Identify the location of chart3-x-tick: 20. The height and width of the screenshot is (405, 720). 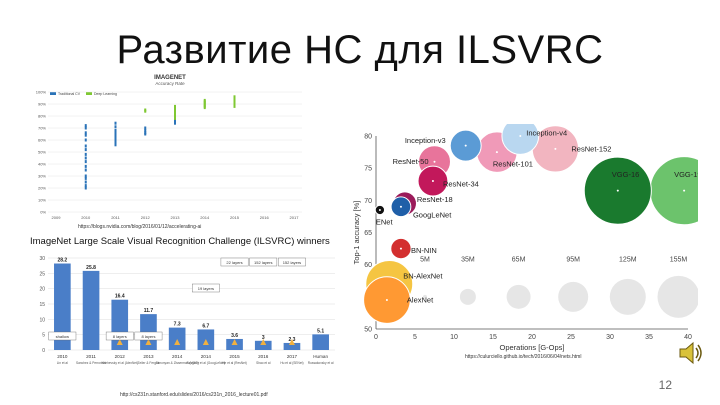
(532, 337).